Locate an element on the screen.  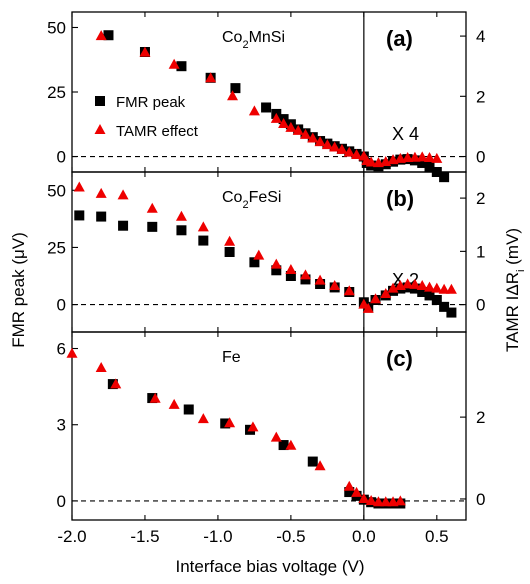
legend-tamr-marker is located at coordinates (100, 129).